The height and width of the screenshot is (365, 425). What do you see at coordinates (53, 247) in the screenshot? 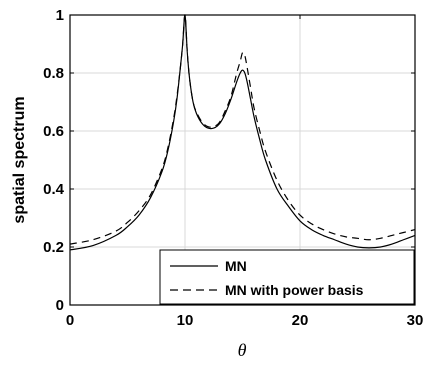
I see `y-tick-label: 0.2` at bounding box center [53, 247].